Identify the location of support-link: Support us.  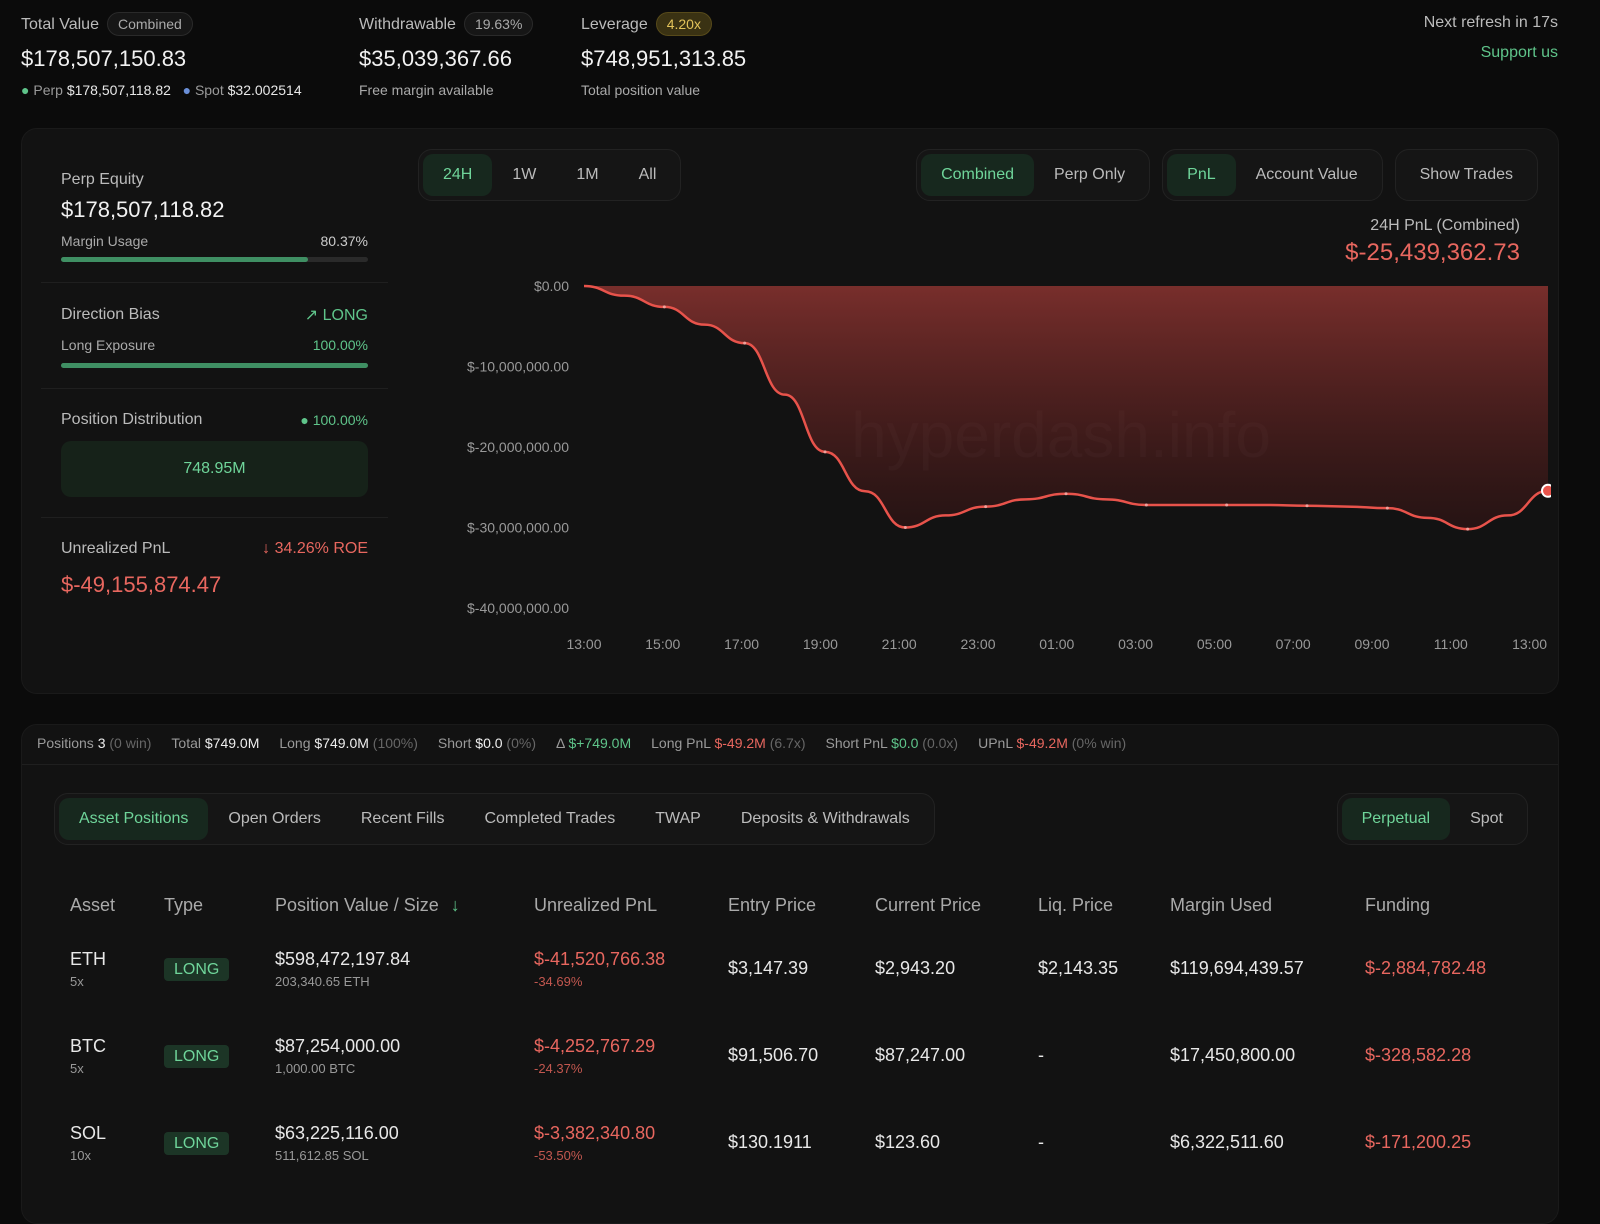
(1519, 52).